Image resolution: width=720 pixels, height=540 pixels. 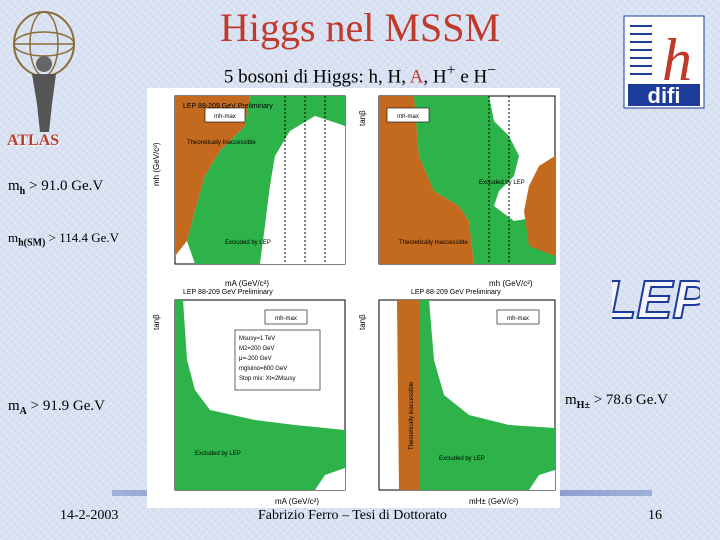 I want to click on limit-mh-sm: mh(SM) > 114.4 Ge.V, so click(x=64, y=239).